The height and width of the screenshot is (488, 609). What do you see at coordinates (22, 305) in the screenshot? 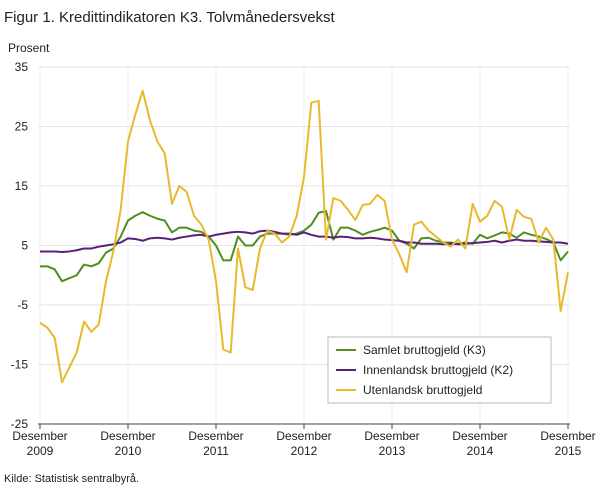
I see `y-tick-label: -5` at bounding box center [22, 305].